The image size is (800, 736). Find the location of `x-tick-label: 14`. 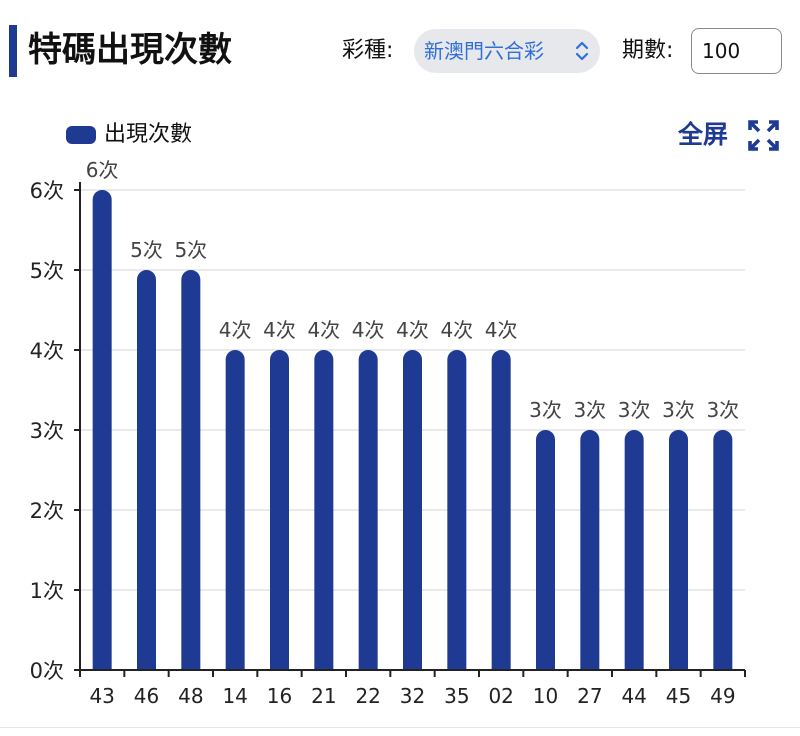

x-tick-label: 14 is located at coordinates (234, 696).